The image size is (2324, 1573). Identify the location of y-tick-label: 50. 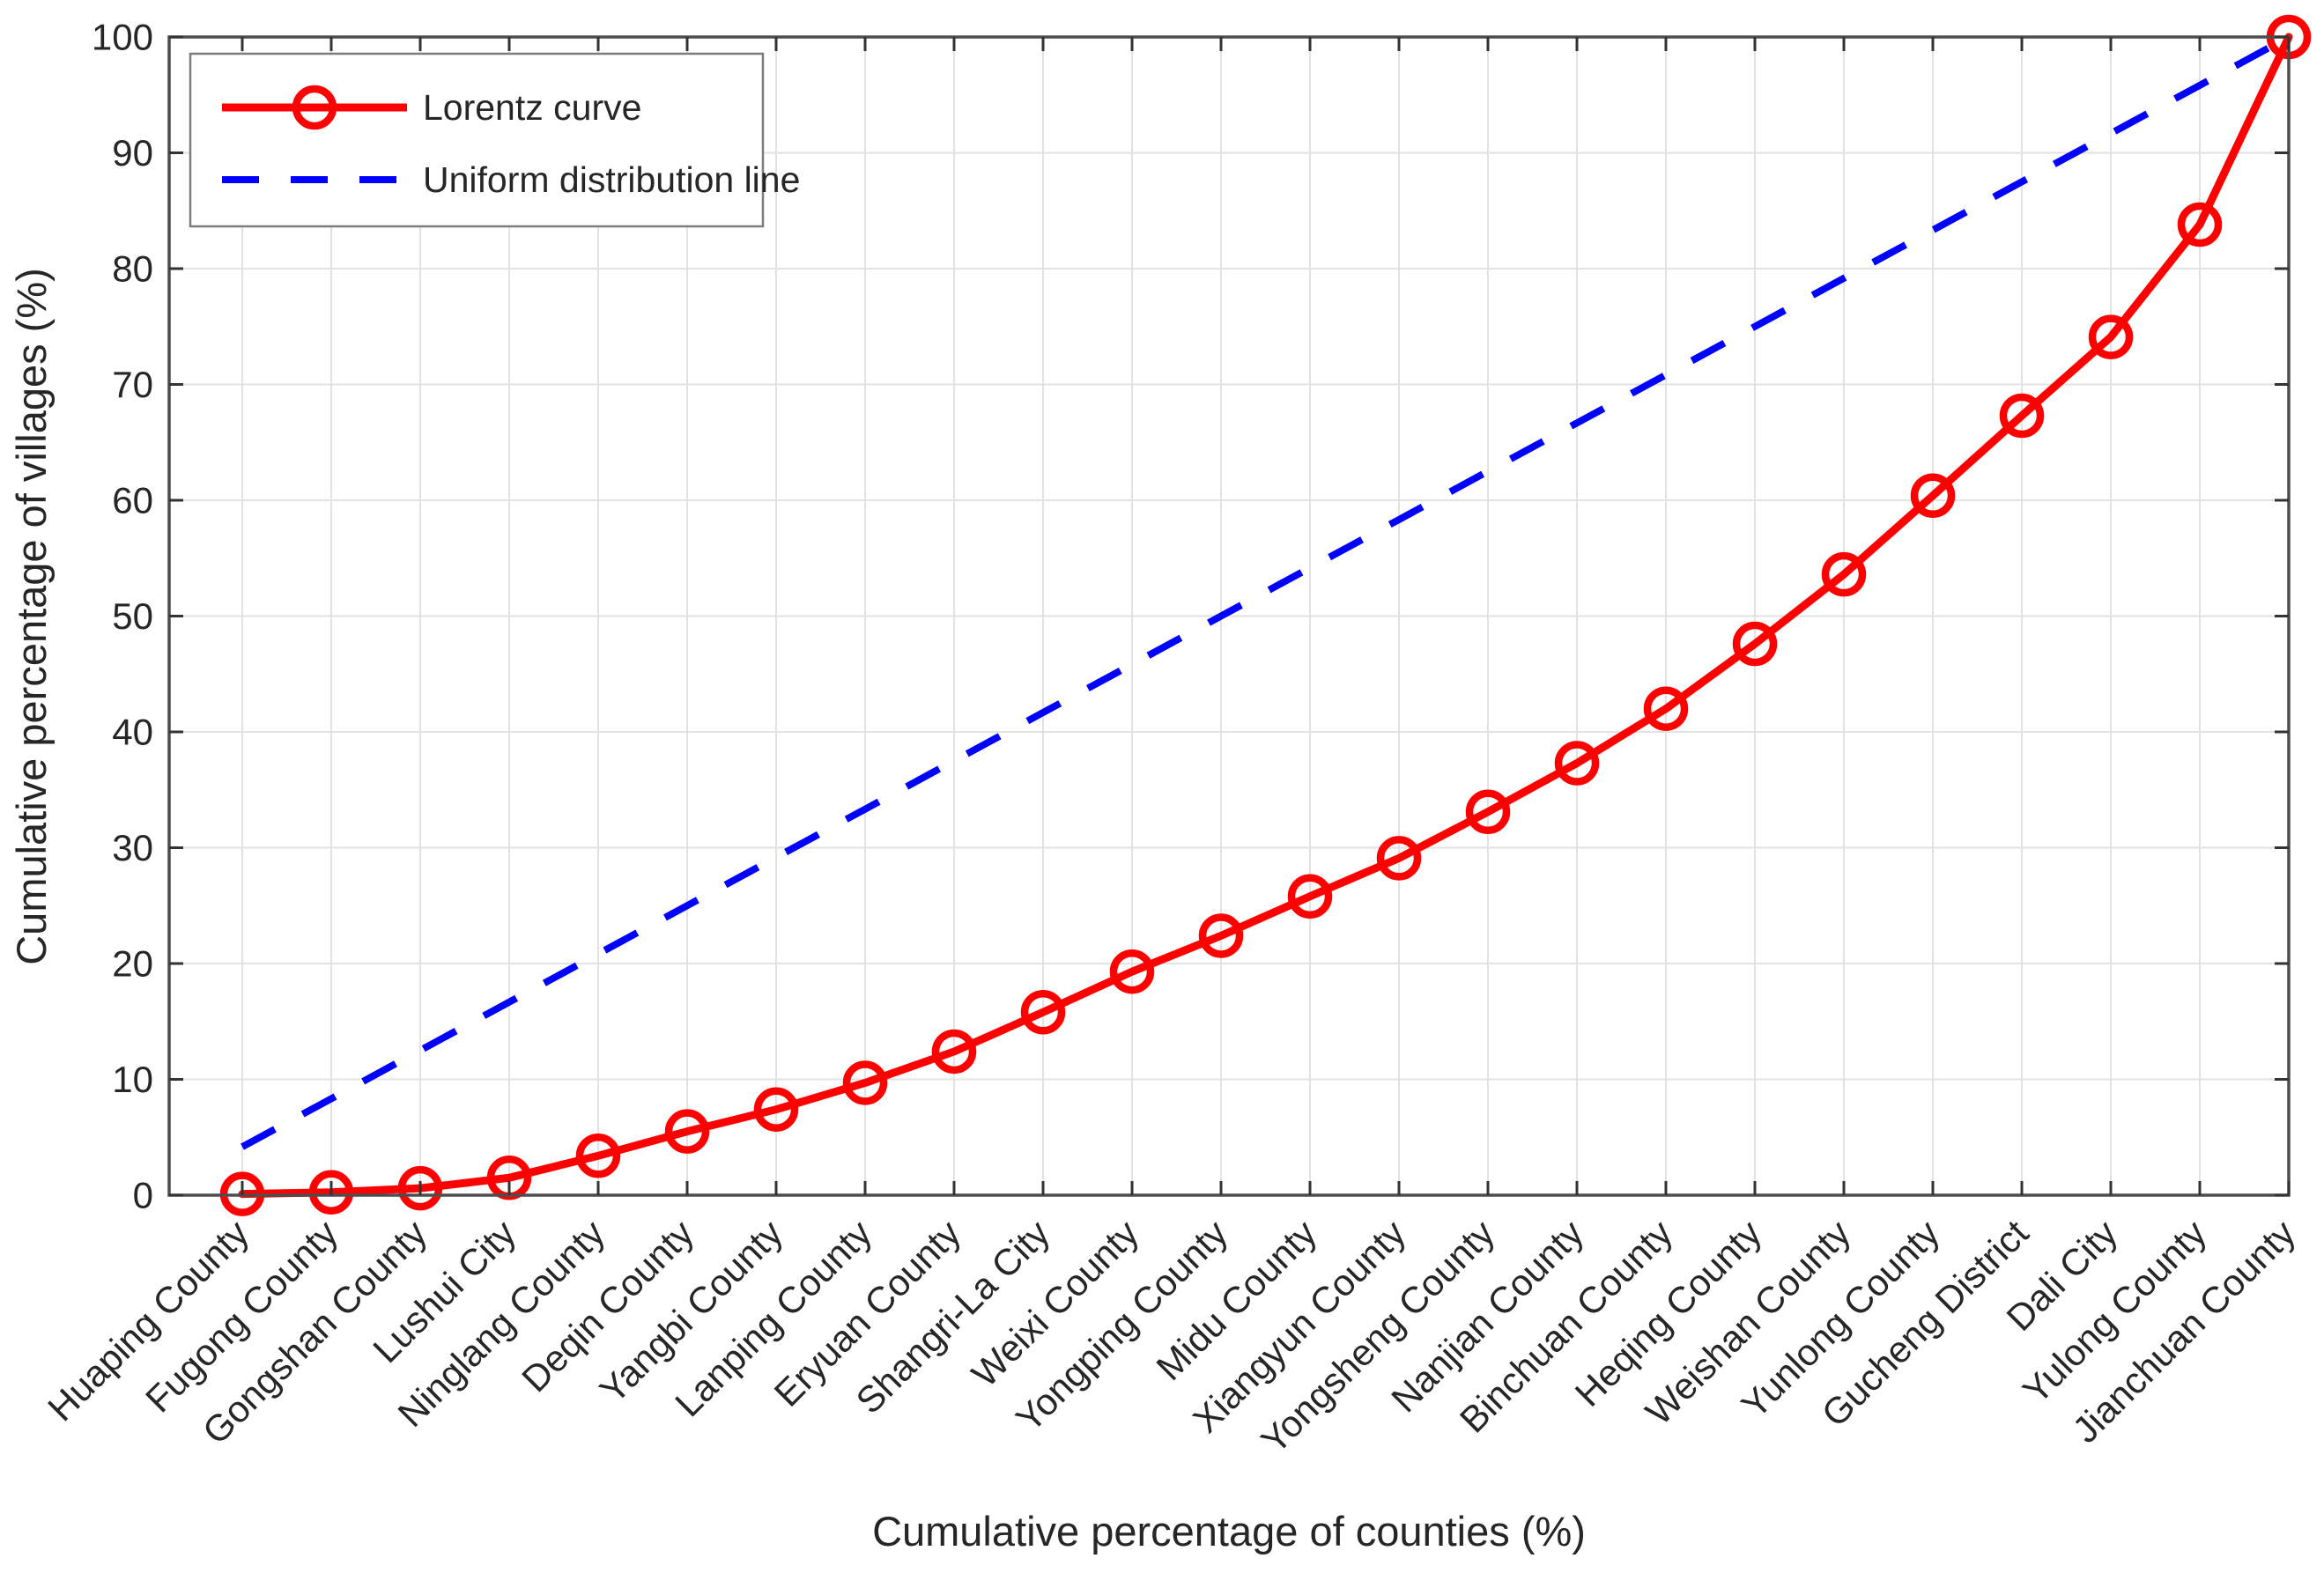
(132, 616).